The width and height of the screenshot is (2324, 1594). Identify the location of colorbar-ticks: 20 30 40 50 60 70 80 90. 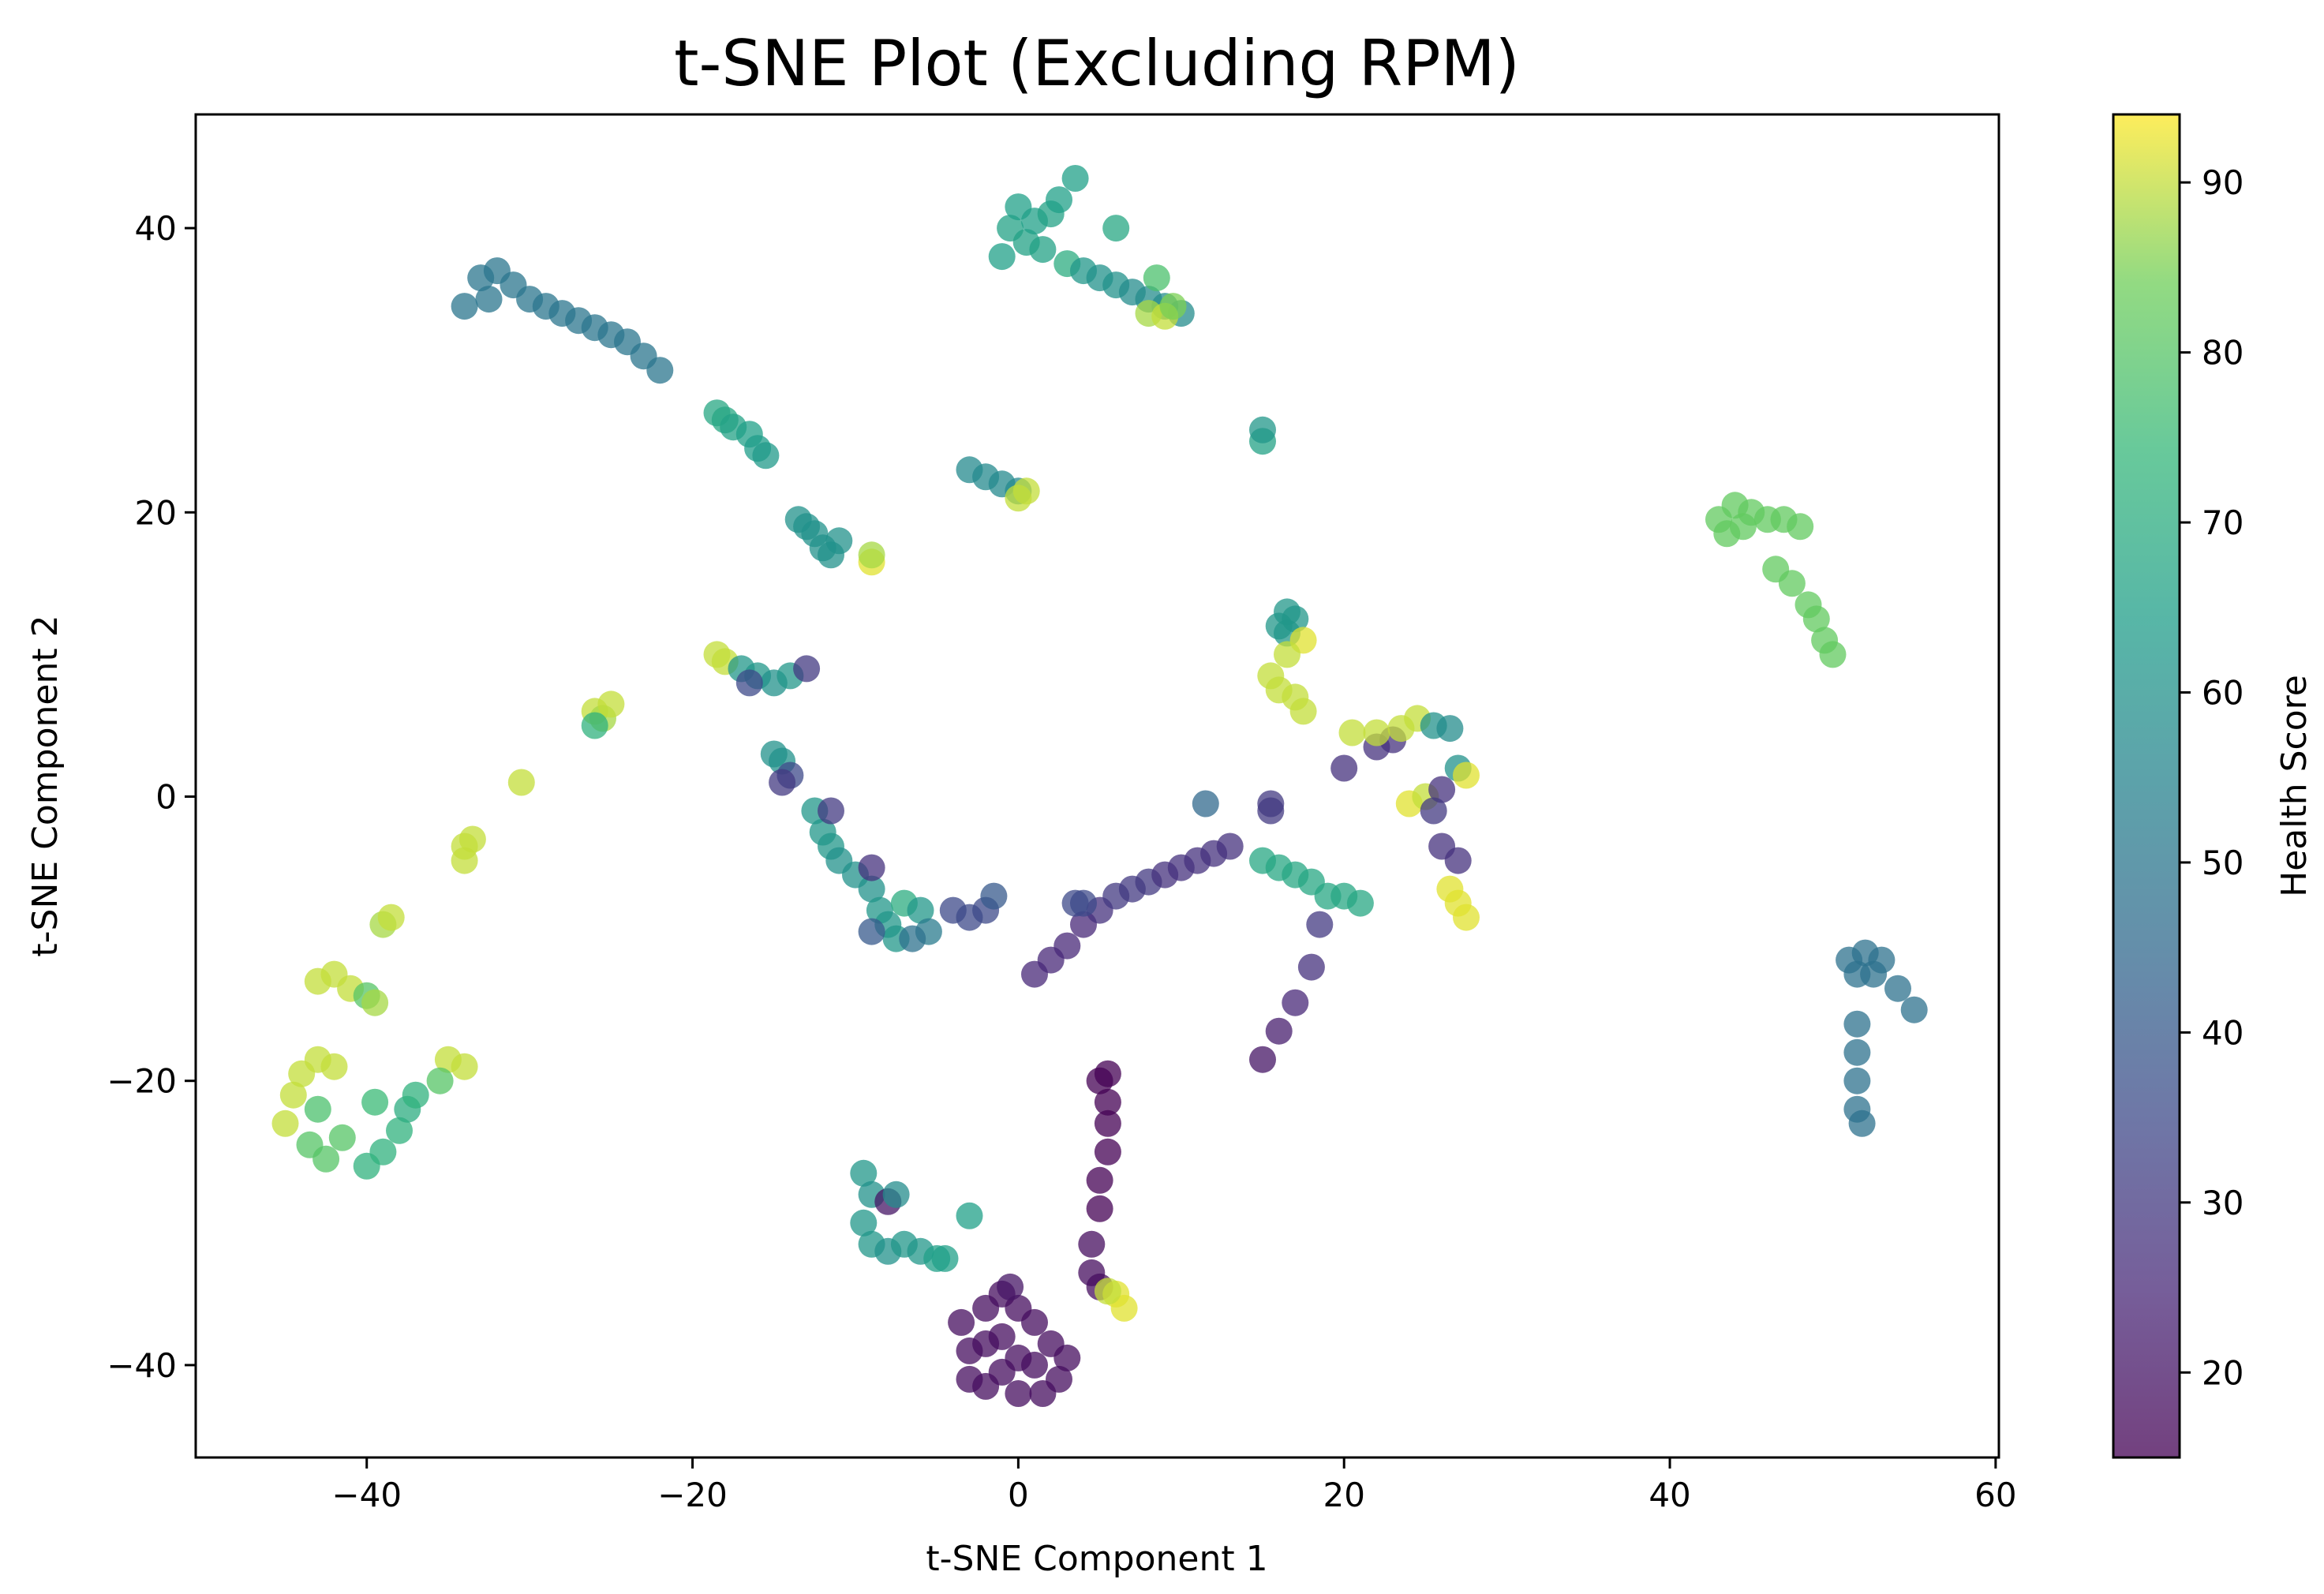
(2212, 778).